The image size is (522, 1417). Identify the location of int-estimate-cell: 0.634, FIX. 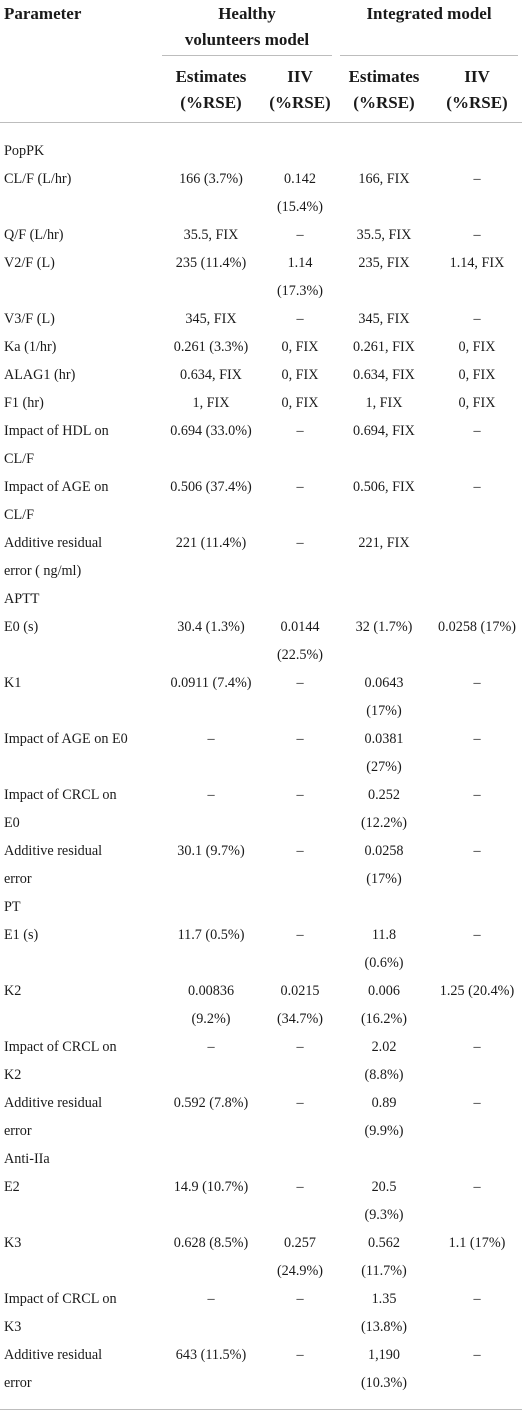
(384, 375).